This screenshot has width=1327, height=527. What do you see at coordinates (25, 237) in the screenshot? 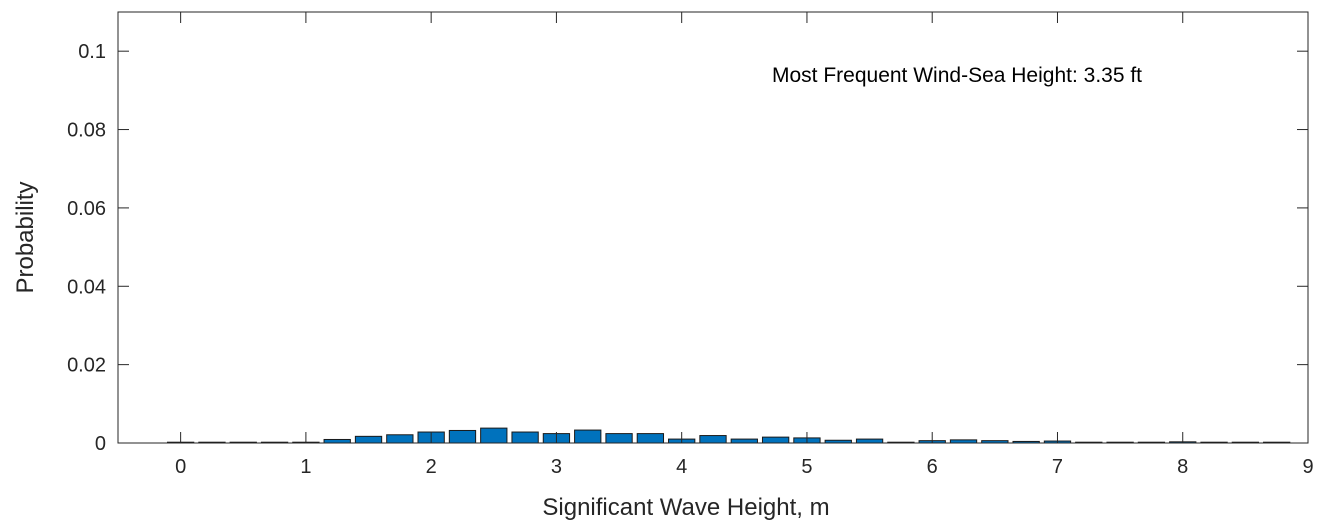
I see `y-axis-label: Probability` at bounding box center [25, 237].